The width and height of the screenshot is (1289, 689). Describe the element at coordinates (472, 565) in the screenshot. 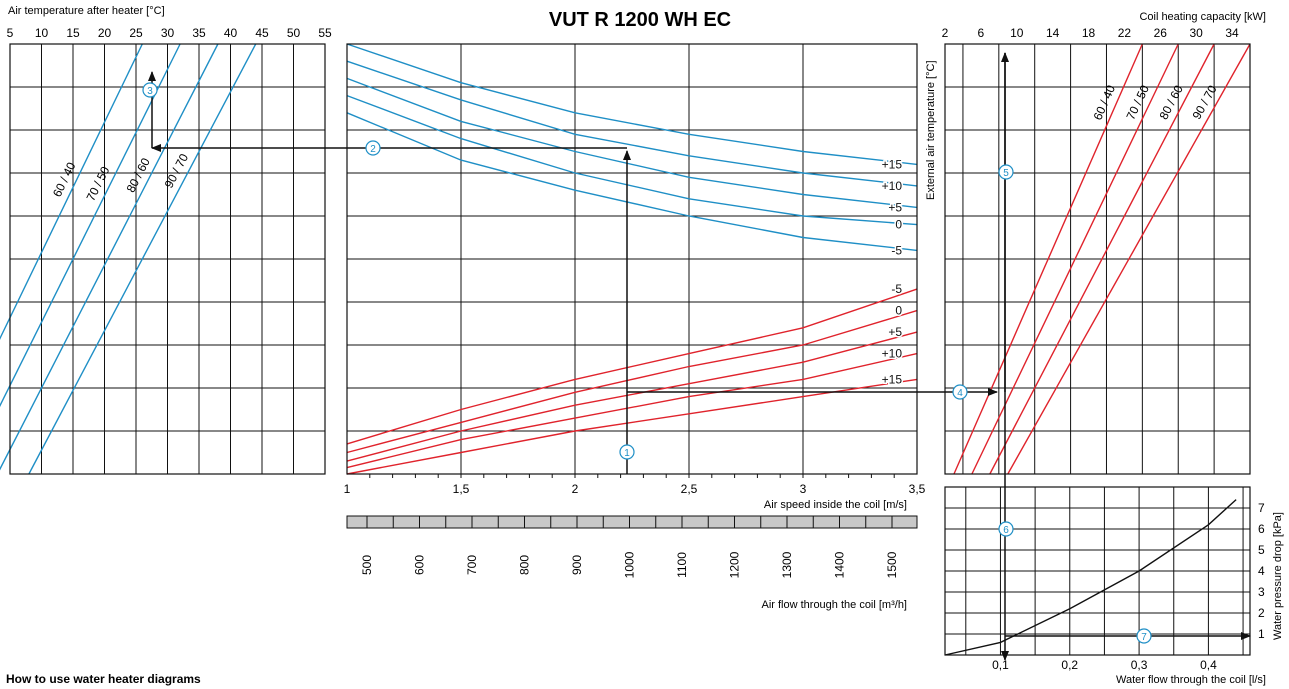

I see `airflow-tick-label: 700` at that location.